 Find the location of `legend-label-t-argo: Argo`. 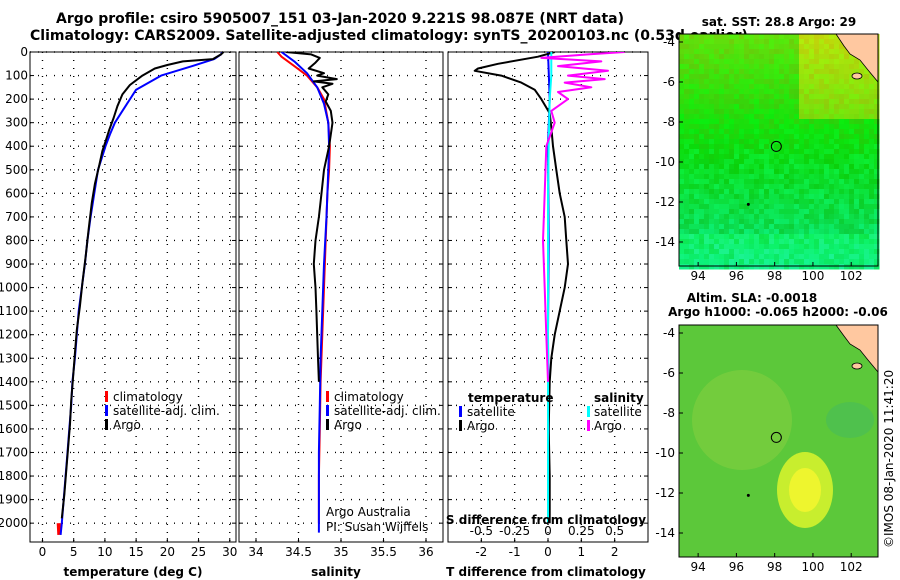

legend-label-t-argo: Argo is located at coordinates (481, 426).